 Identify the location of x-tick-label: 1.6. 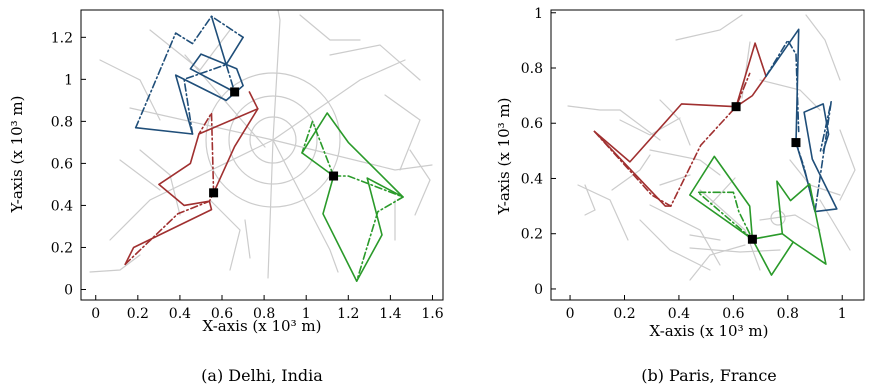
(432, 314).